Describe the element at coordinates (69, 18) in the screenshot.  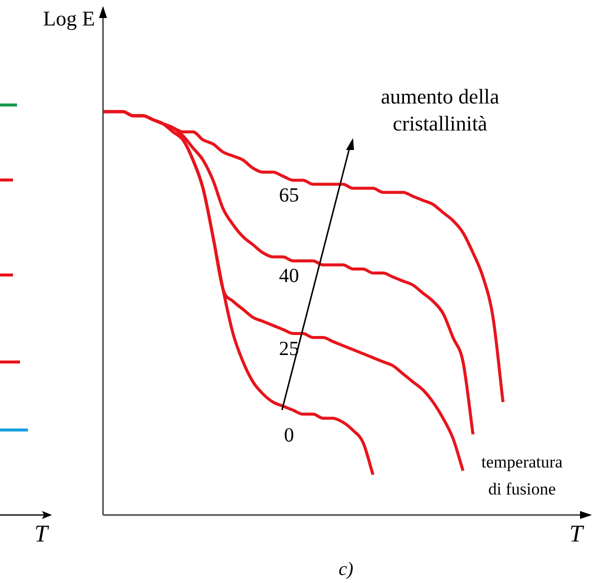
I see `y-axis-title: Log E` at that location.